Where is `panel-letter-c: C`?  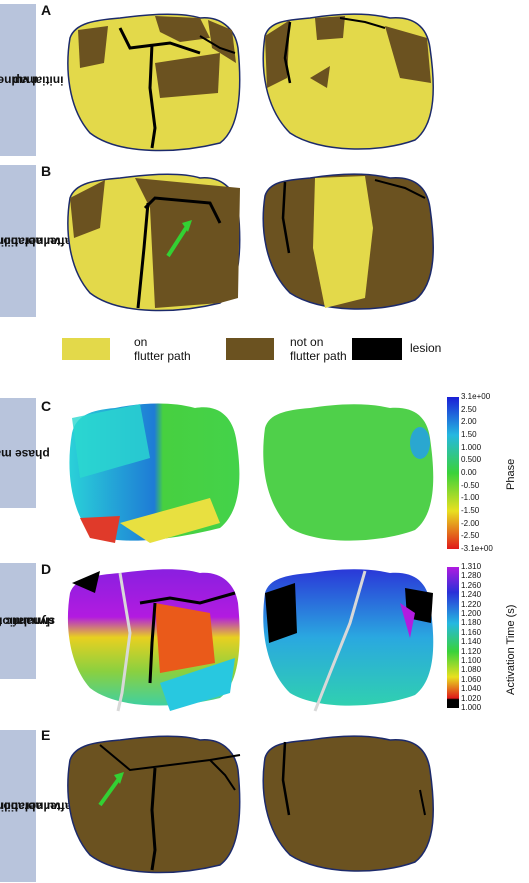 panel-letter-c: C is located at coordinates (46, 406).